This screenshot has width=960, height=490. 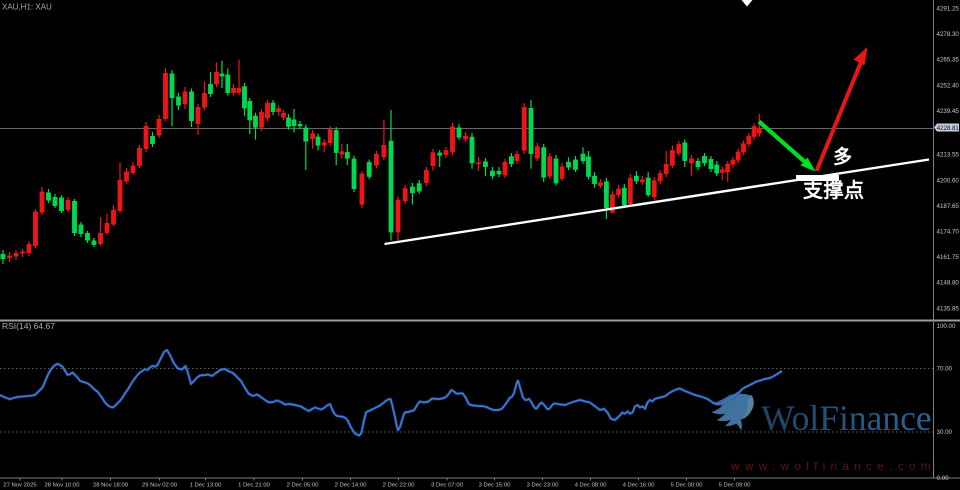 What do you see at coordinates (111, 486) in the screenshot?
I see `svg-text: 28 Nov 18:00` at bounding box center [111, 486].